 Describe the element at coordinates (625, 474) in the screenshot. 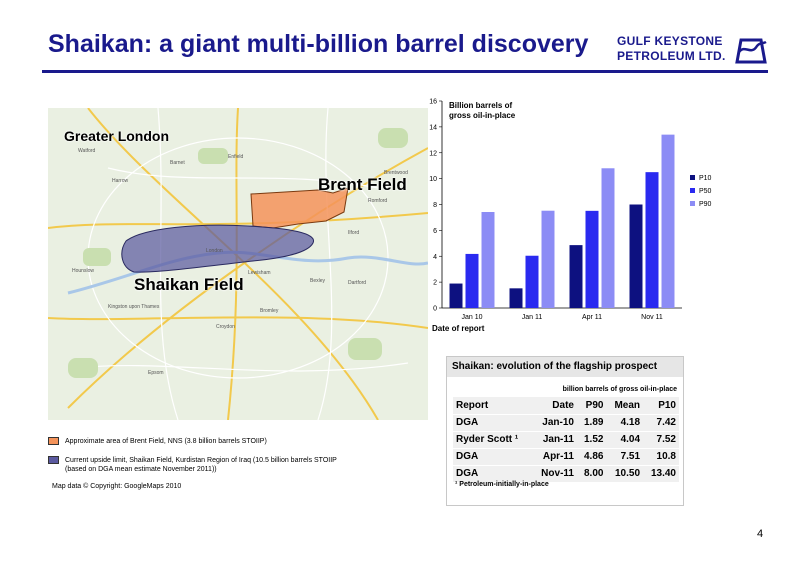

I see `table-cell: 10.50` at that location.